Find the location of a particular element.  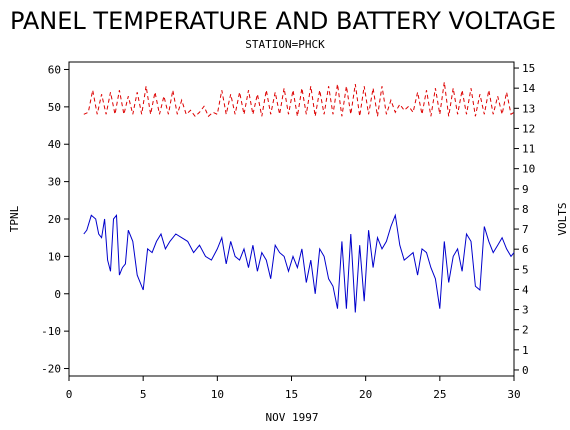

right-y-tick-label: 3 is located at coordinates (525, 310).